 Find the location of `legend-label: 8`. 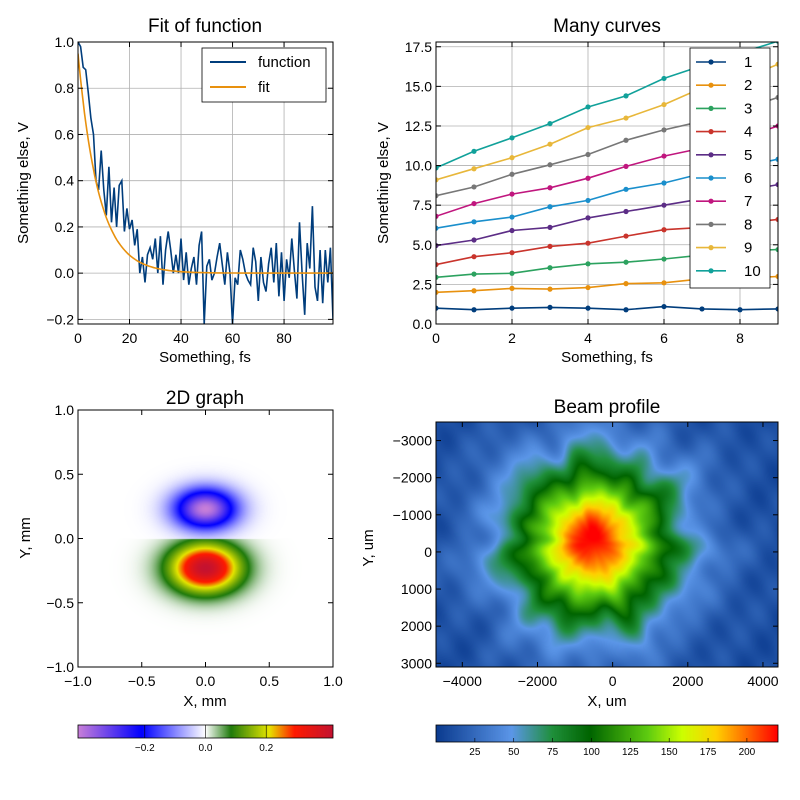

legend-label: 8 is located at coordinates (748, 224).